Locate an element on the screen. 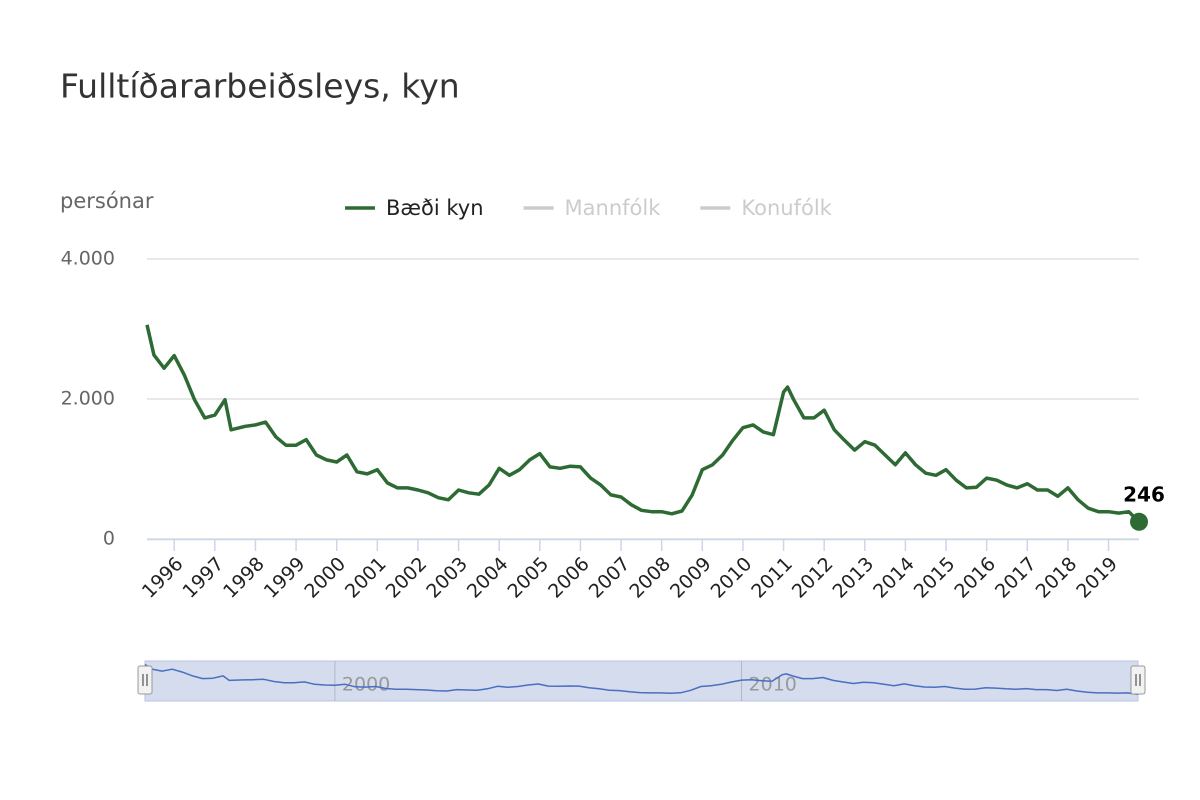  x-tick-label: 1999 is located at coordinates (285, 578).